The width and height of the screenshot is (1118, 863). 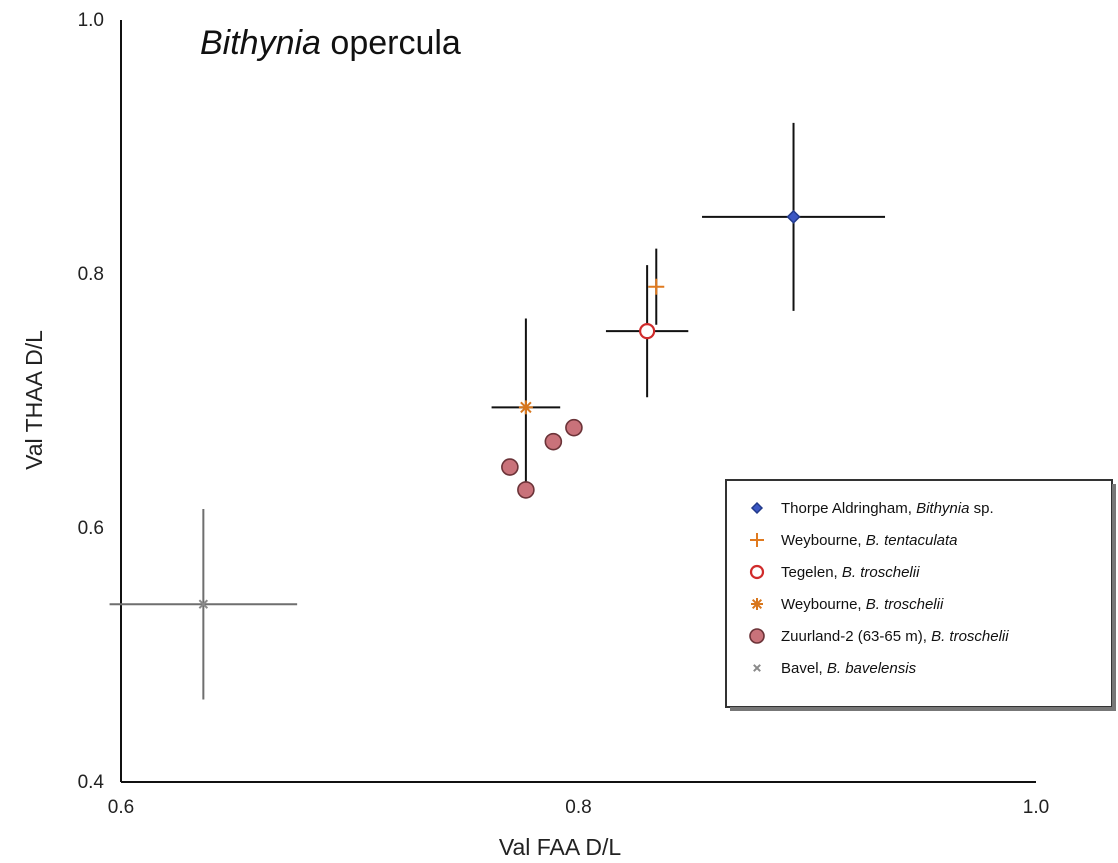 I want to click on y-tick-label: 0.4, so click(x=91, y=782).